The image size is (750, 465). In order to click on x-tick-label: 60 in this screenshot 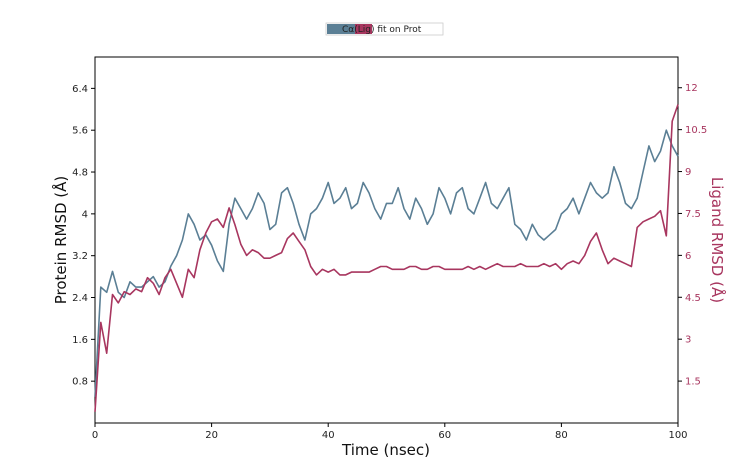, I will do `click(444, 435)`.